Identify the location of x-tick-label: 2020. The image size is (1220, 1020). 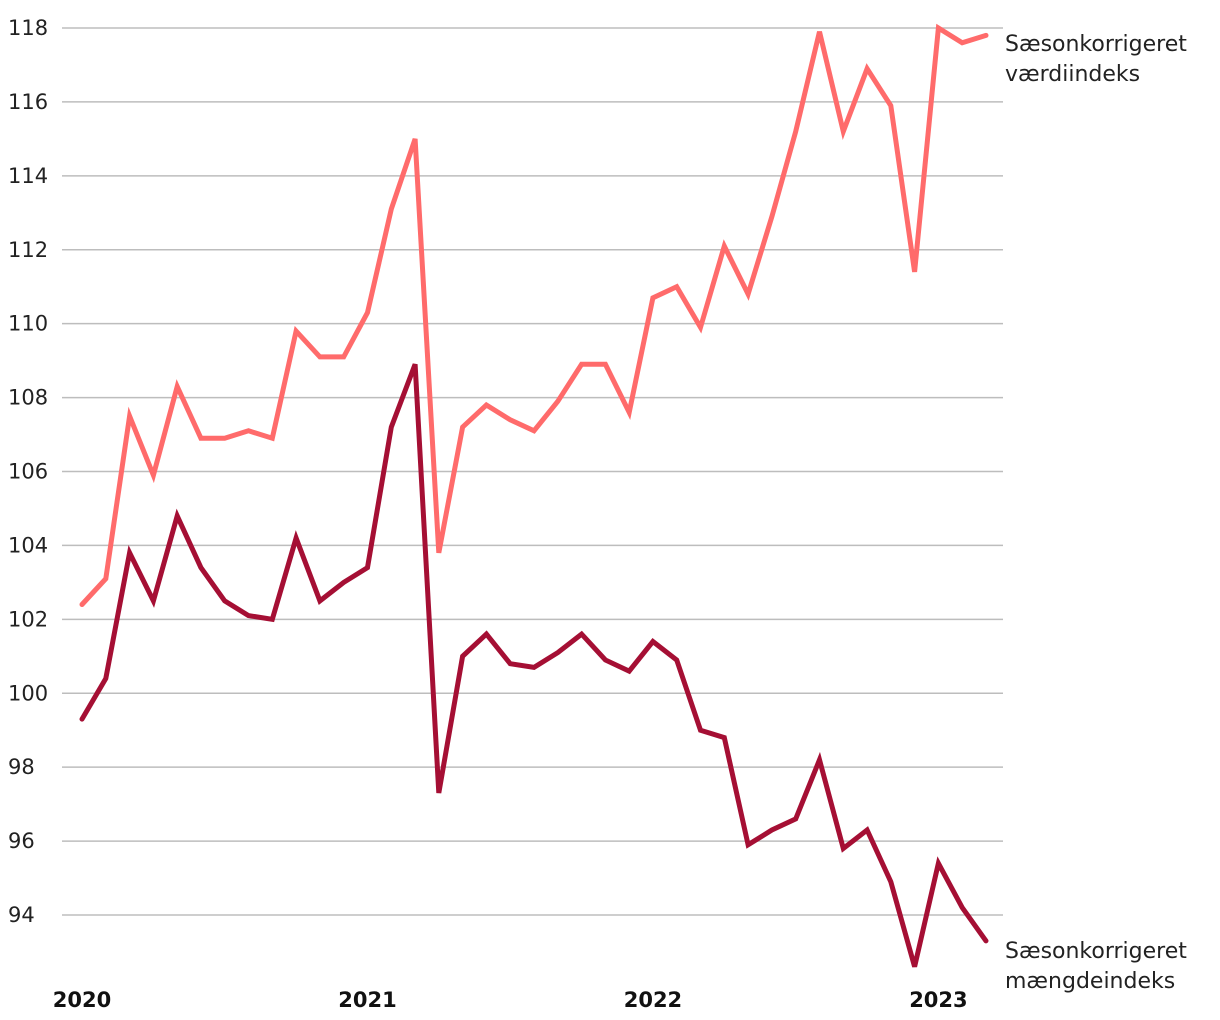
(82, 1000).